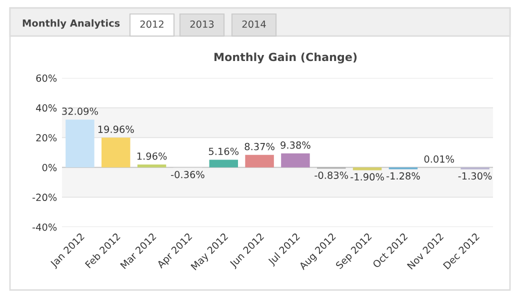 The width and height of the screenshot is (521, 298). I want to click on data-label: 5.16%, so click(223, 152).